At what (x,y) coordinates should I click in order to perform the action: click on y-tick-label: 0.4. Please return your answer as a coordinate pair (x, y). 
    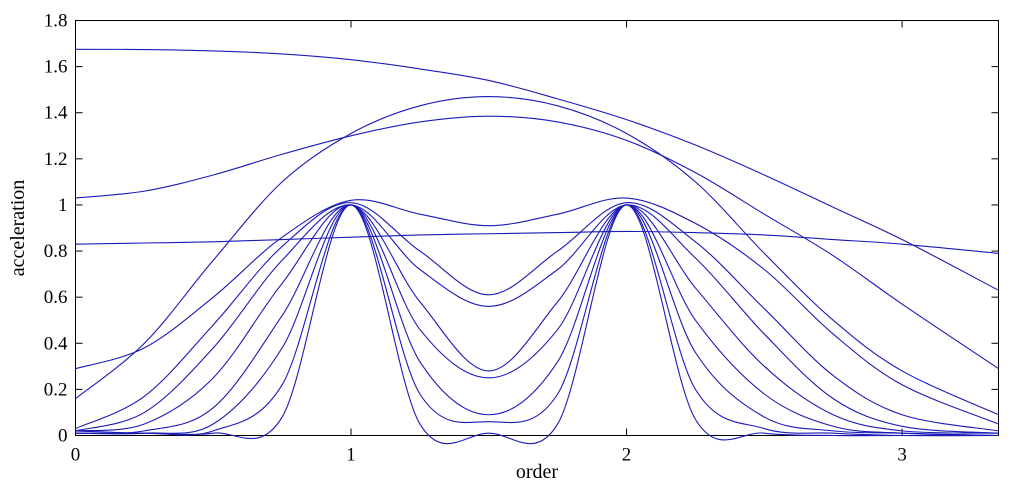
    Looking at the image, I should click on (56, 343).